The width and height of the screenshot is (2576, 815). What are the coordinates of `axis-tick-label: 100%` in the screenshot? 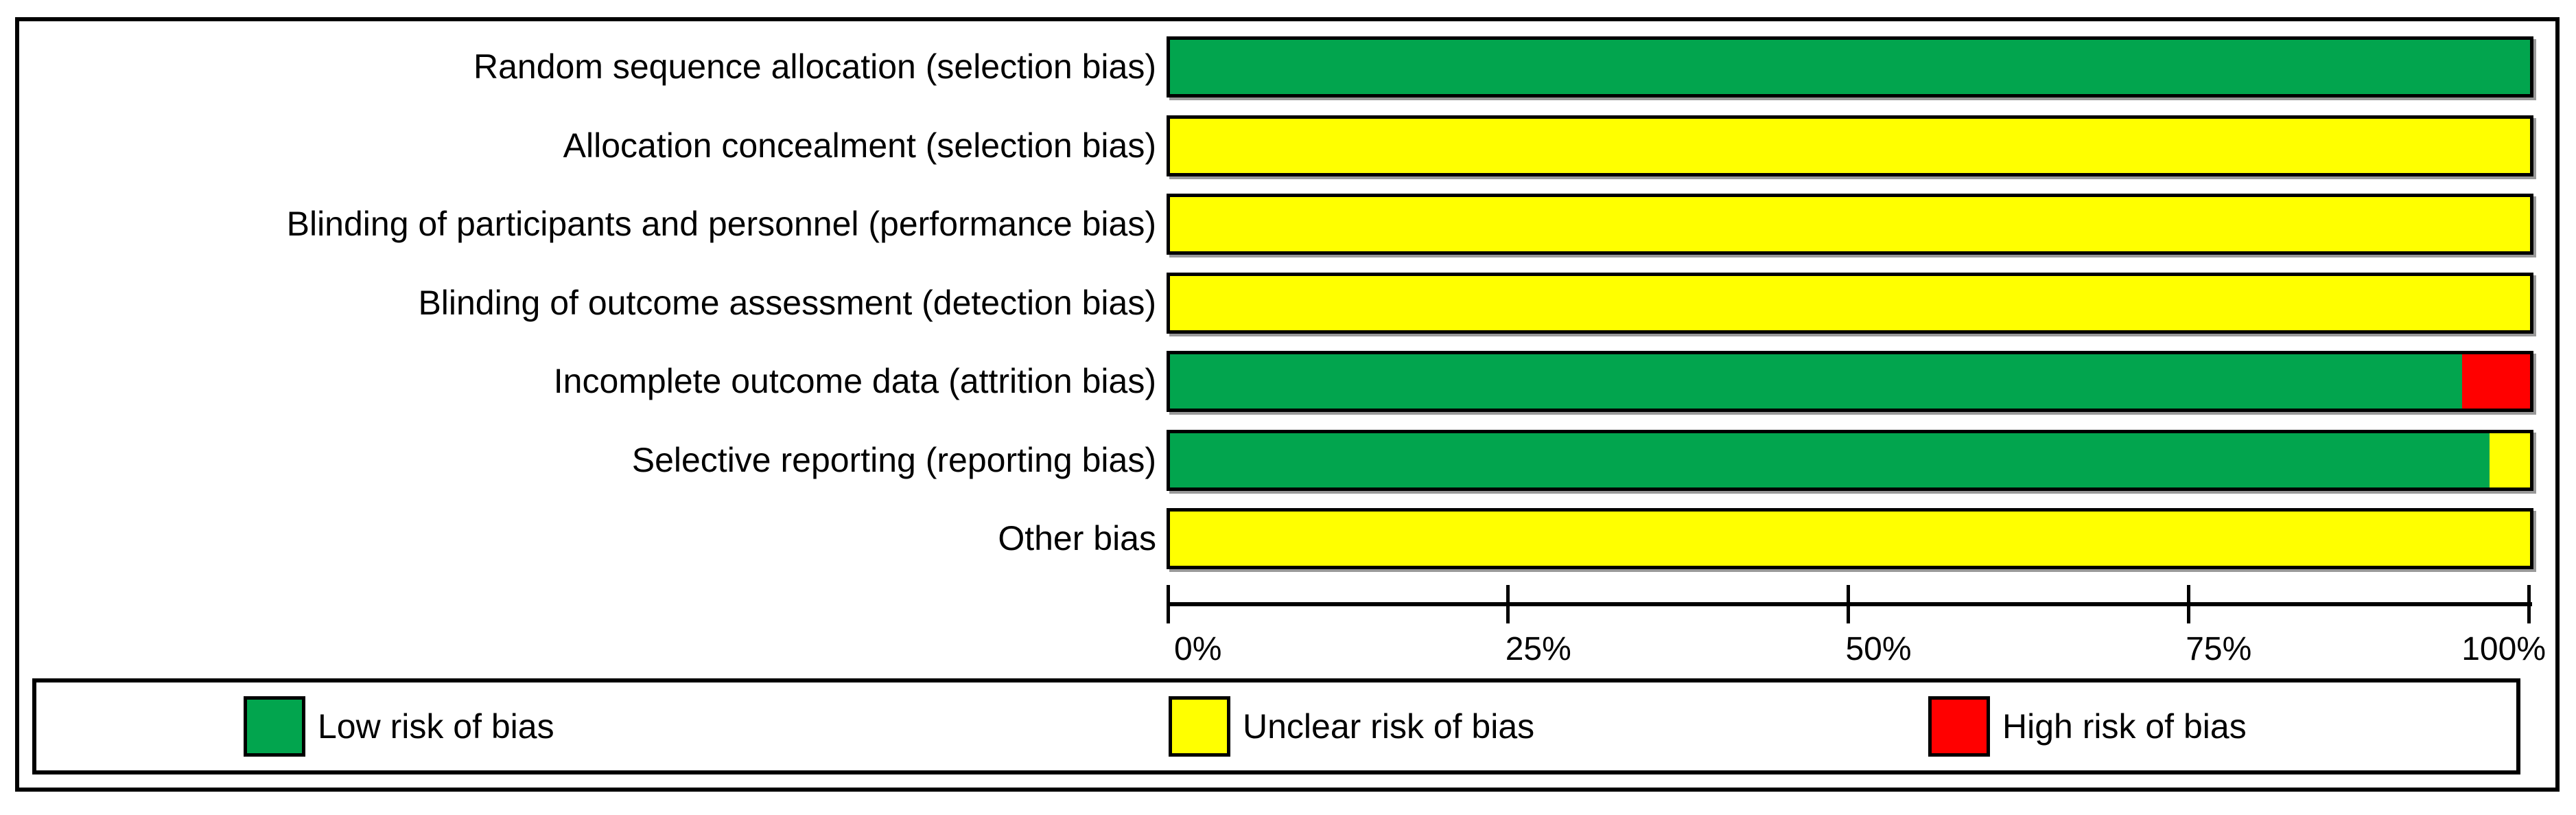 It's located at (2503, 649).